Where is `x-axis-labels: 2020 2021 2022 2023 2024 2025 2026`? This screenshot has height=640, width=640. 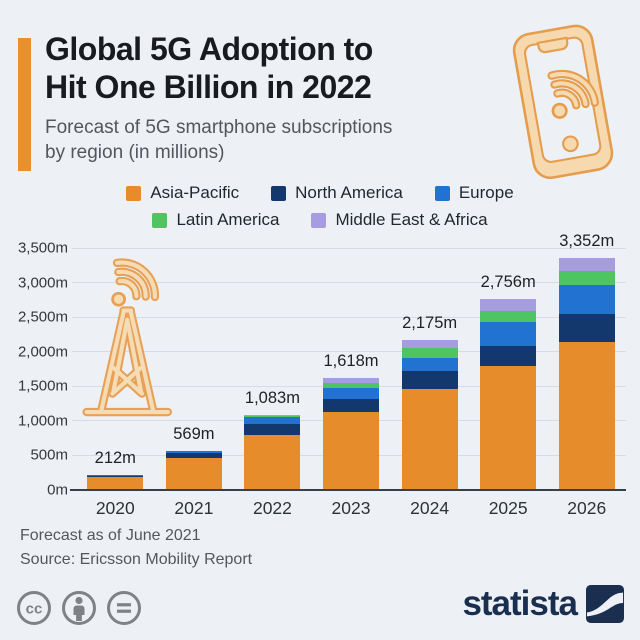 x-axis-labels: 2020 2021 2022 2023 2024 2025 2026 is located at coordinates (351, 508).